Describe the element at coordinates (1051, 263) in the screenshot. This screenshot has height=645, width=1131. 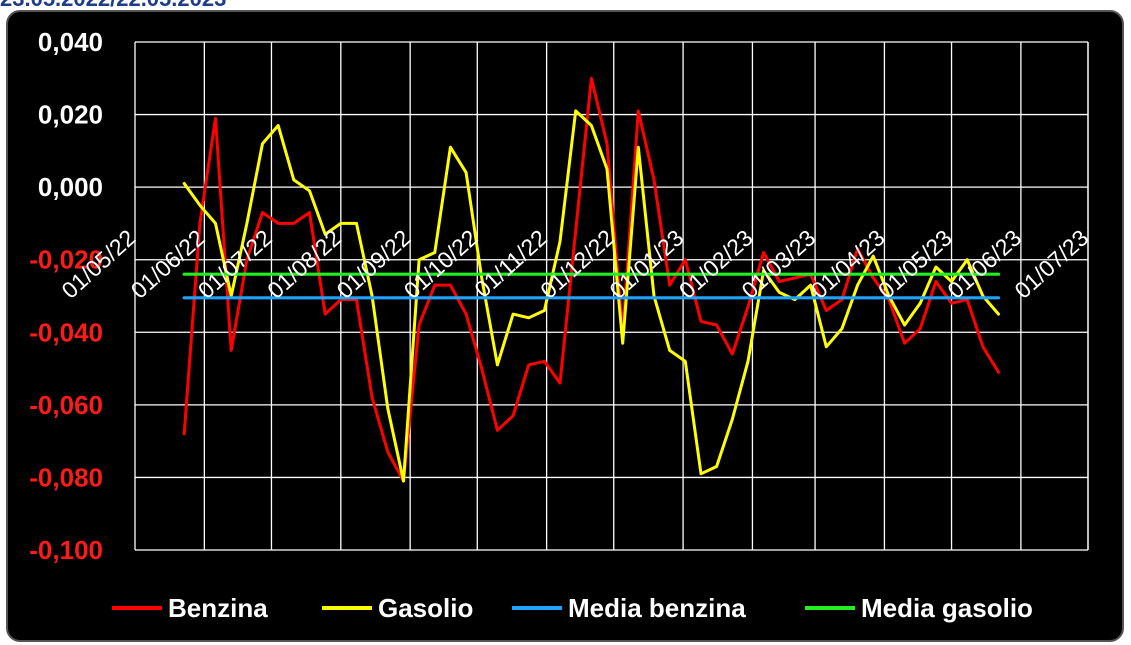
I see `x-tick-label: 01/07/23` at that location.